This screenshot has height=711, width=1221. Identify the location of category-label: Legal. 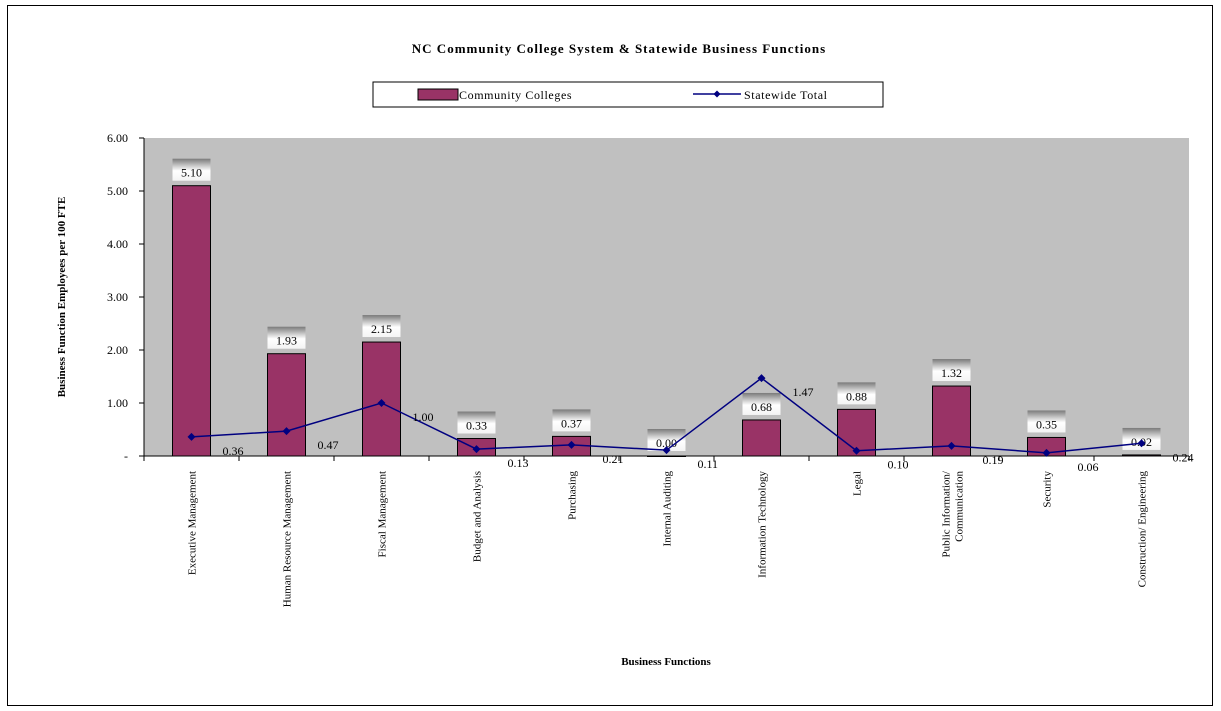
(858, 483).